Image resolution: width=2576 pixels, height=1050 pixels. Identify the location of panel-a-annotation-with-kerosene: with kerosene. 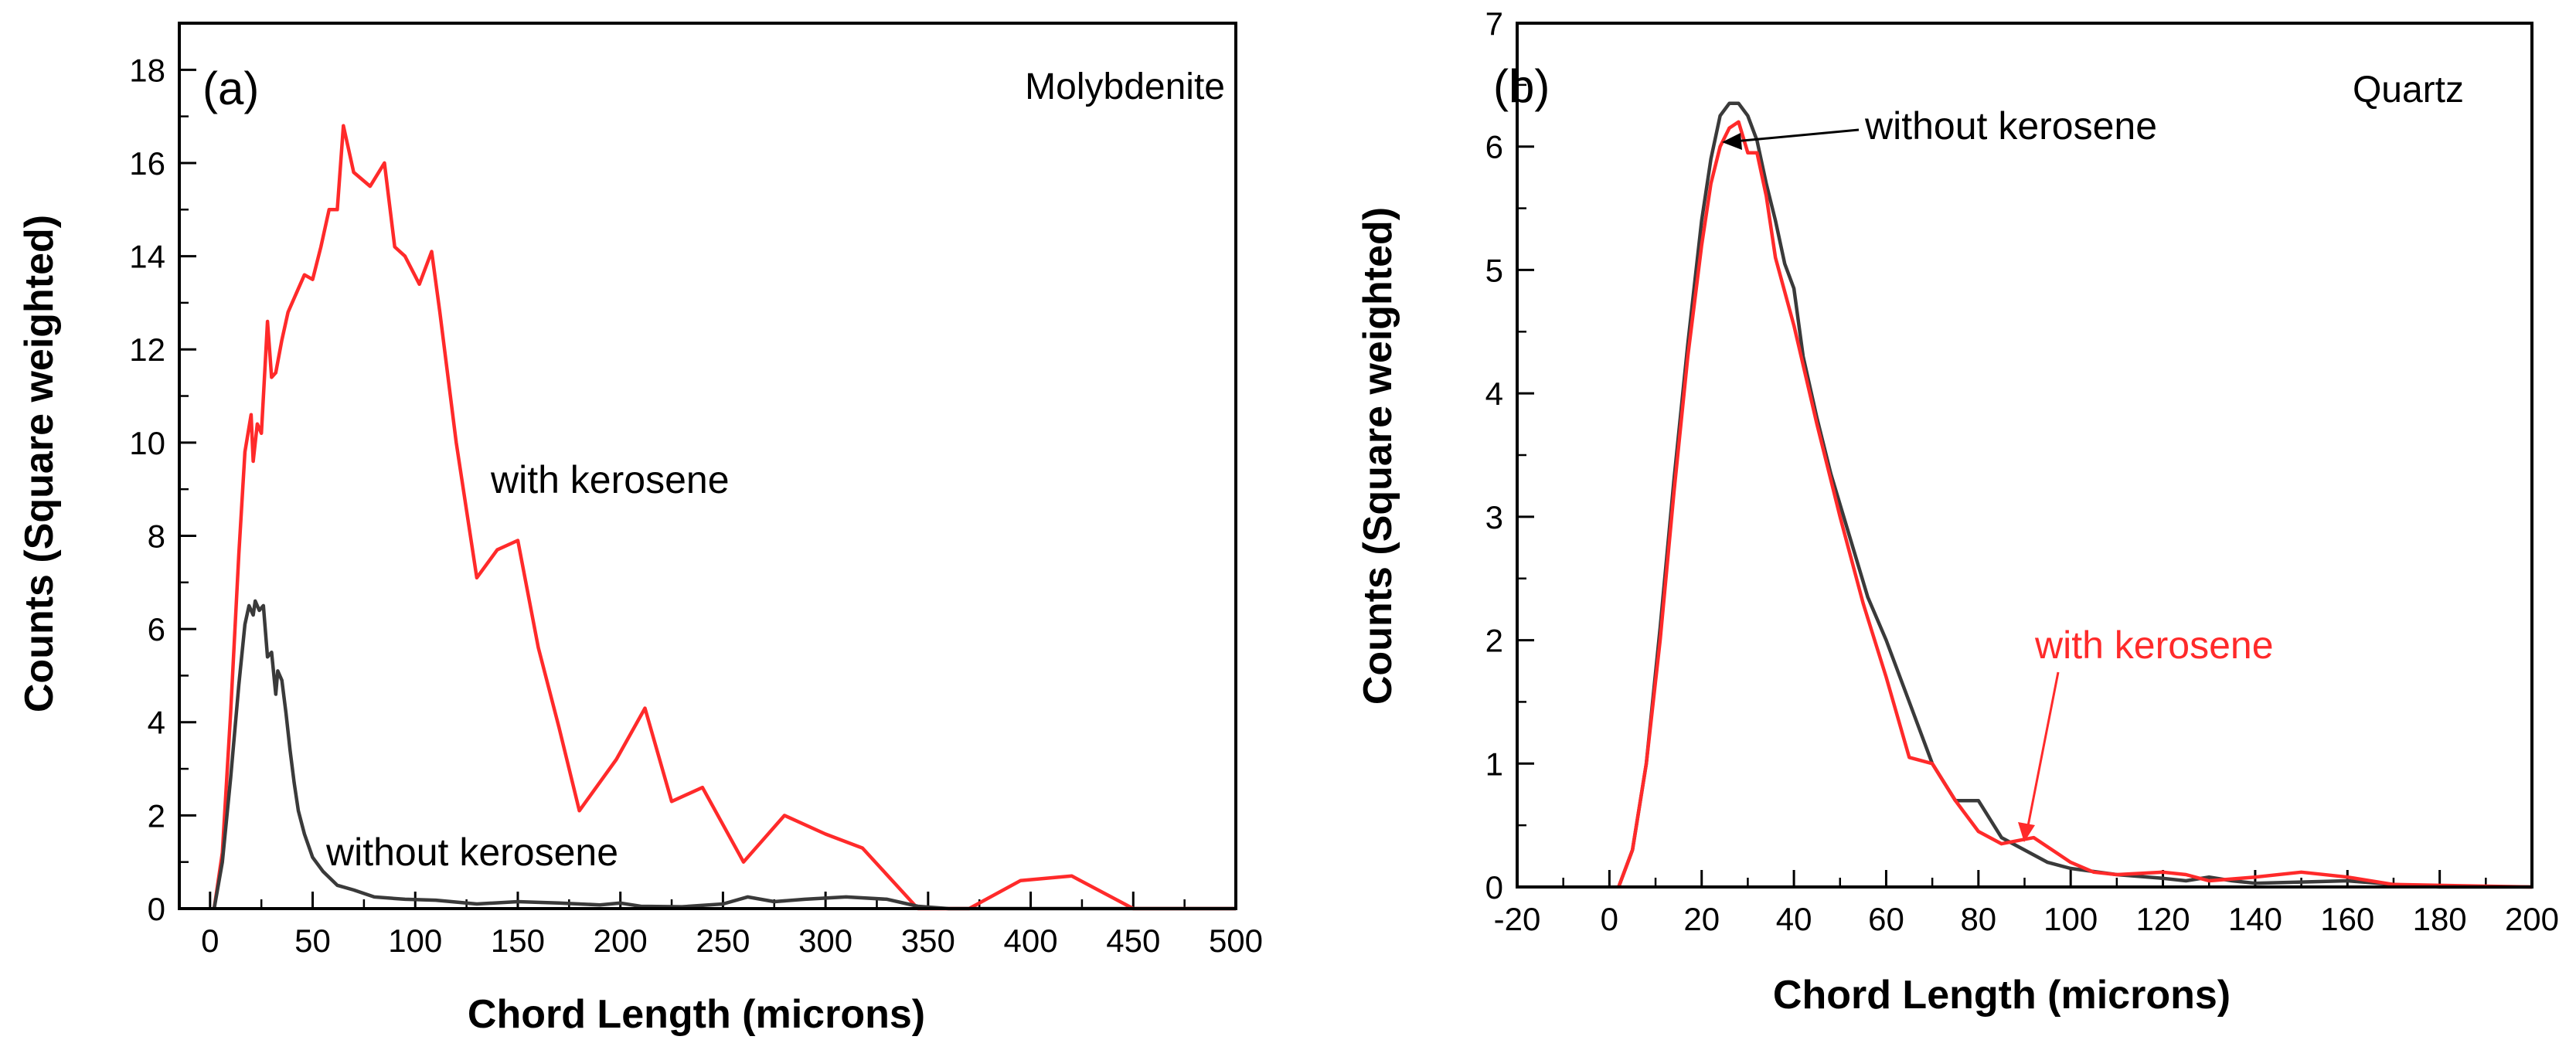
(610, 479).